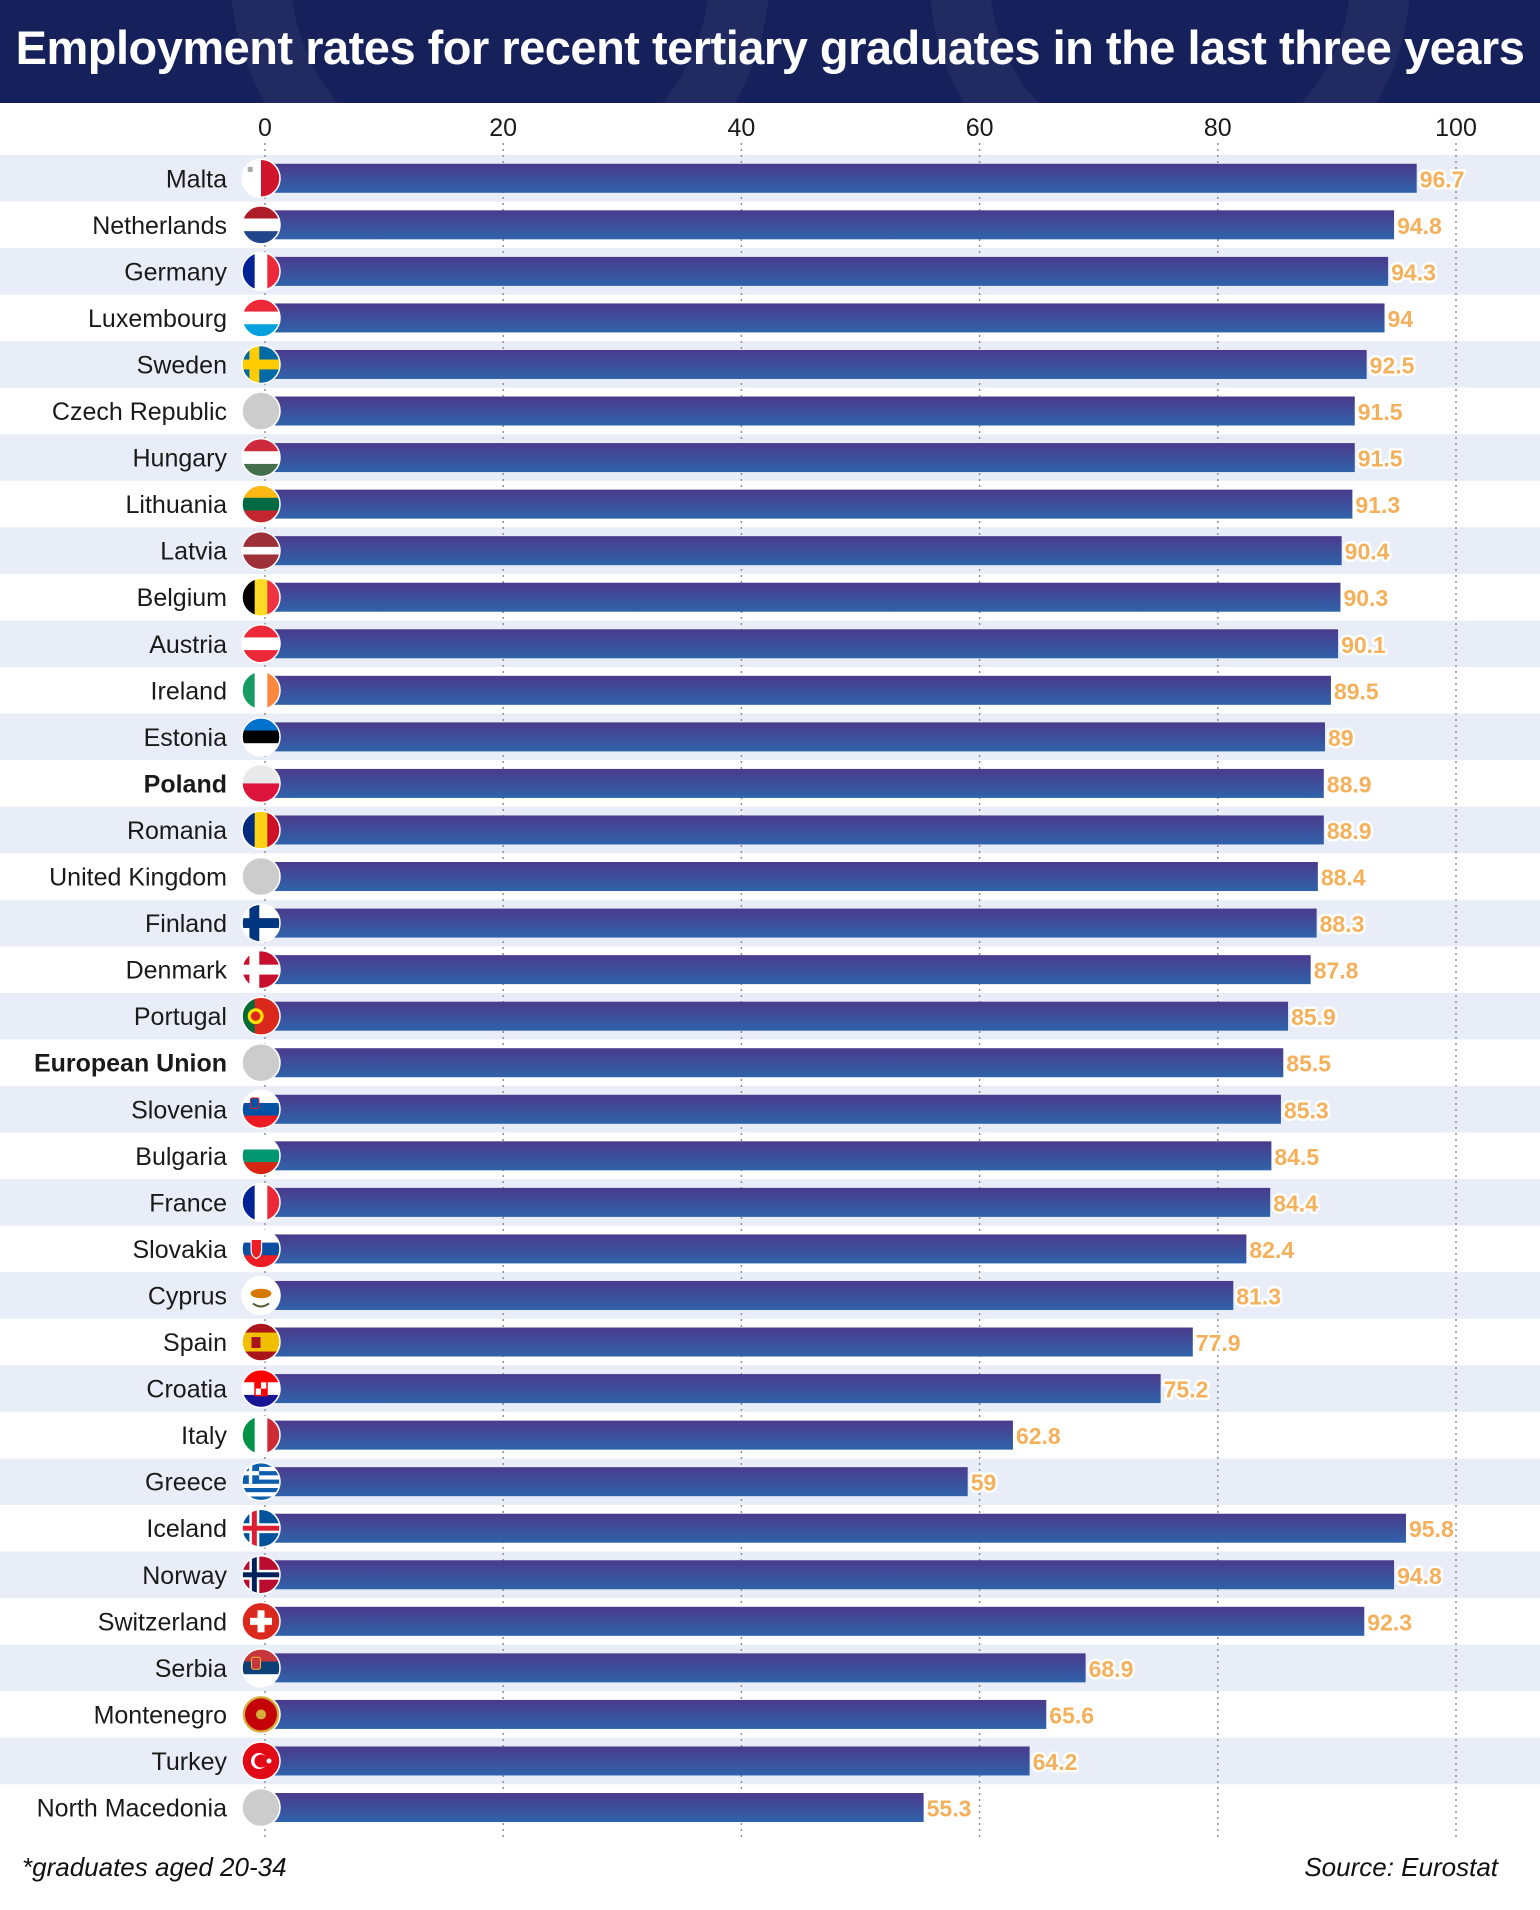 The image size is (1540, 1910). I want to click on category-label: Spain, so click(195, 1343).